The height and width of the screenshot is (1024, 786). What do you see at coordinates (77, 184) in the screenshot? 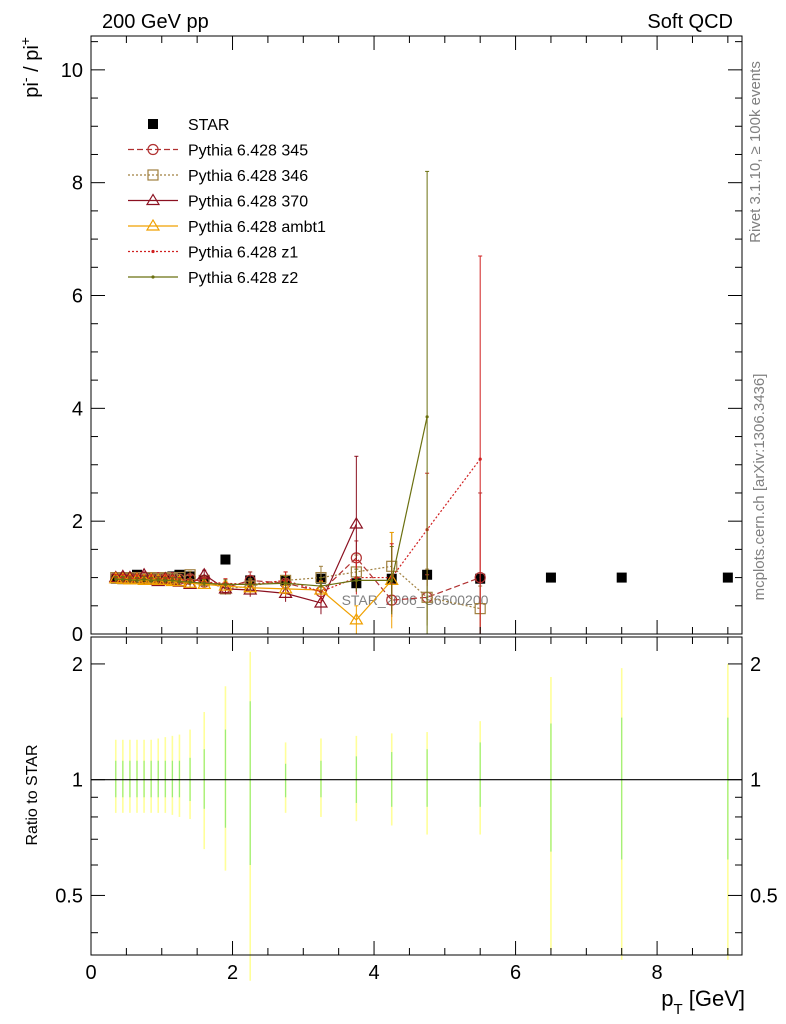
I see `y-tick-label: 8` at bounding box center [77, 184].